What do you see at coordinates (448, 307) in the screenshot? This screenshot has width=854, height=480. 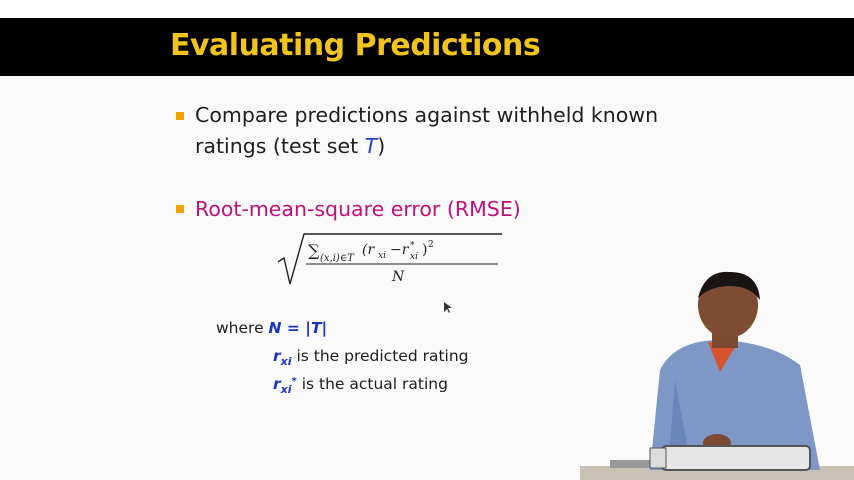 I see `mouse-pointer-icon` at bounding box center [448, 307].